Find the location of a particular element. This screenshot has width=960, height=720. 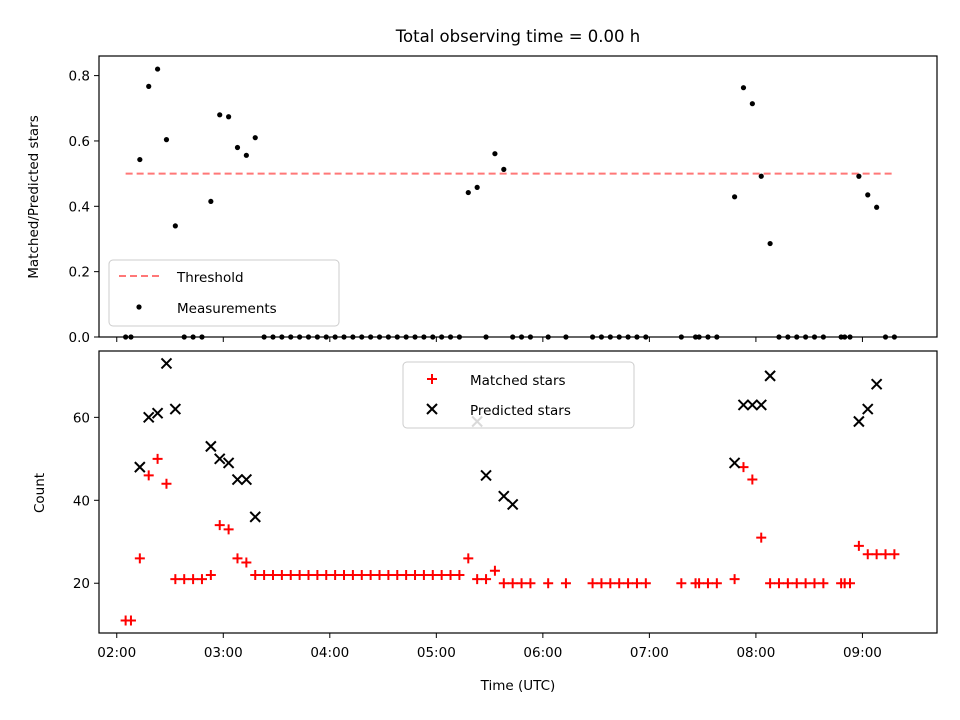

top-y-tick-label: 0.2 is located at coordinates (79, 273).